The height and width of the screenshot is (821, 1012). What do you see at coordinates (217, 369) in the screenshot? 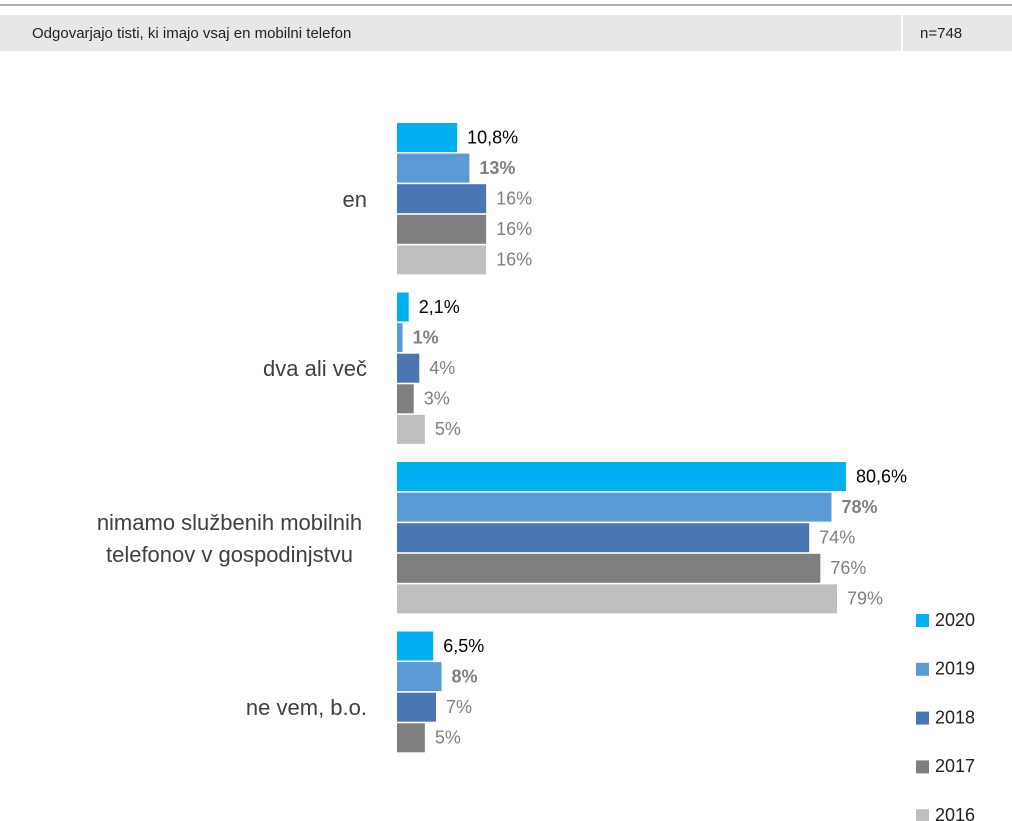
I see `category-label-box: dva ali več` at bounding box center [217, 369].